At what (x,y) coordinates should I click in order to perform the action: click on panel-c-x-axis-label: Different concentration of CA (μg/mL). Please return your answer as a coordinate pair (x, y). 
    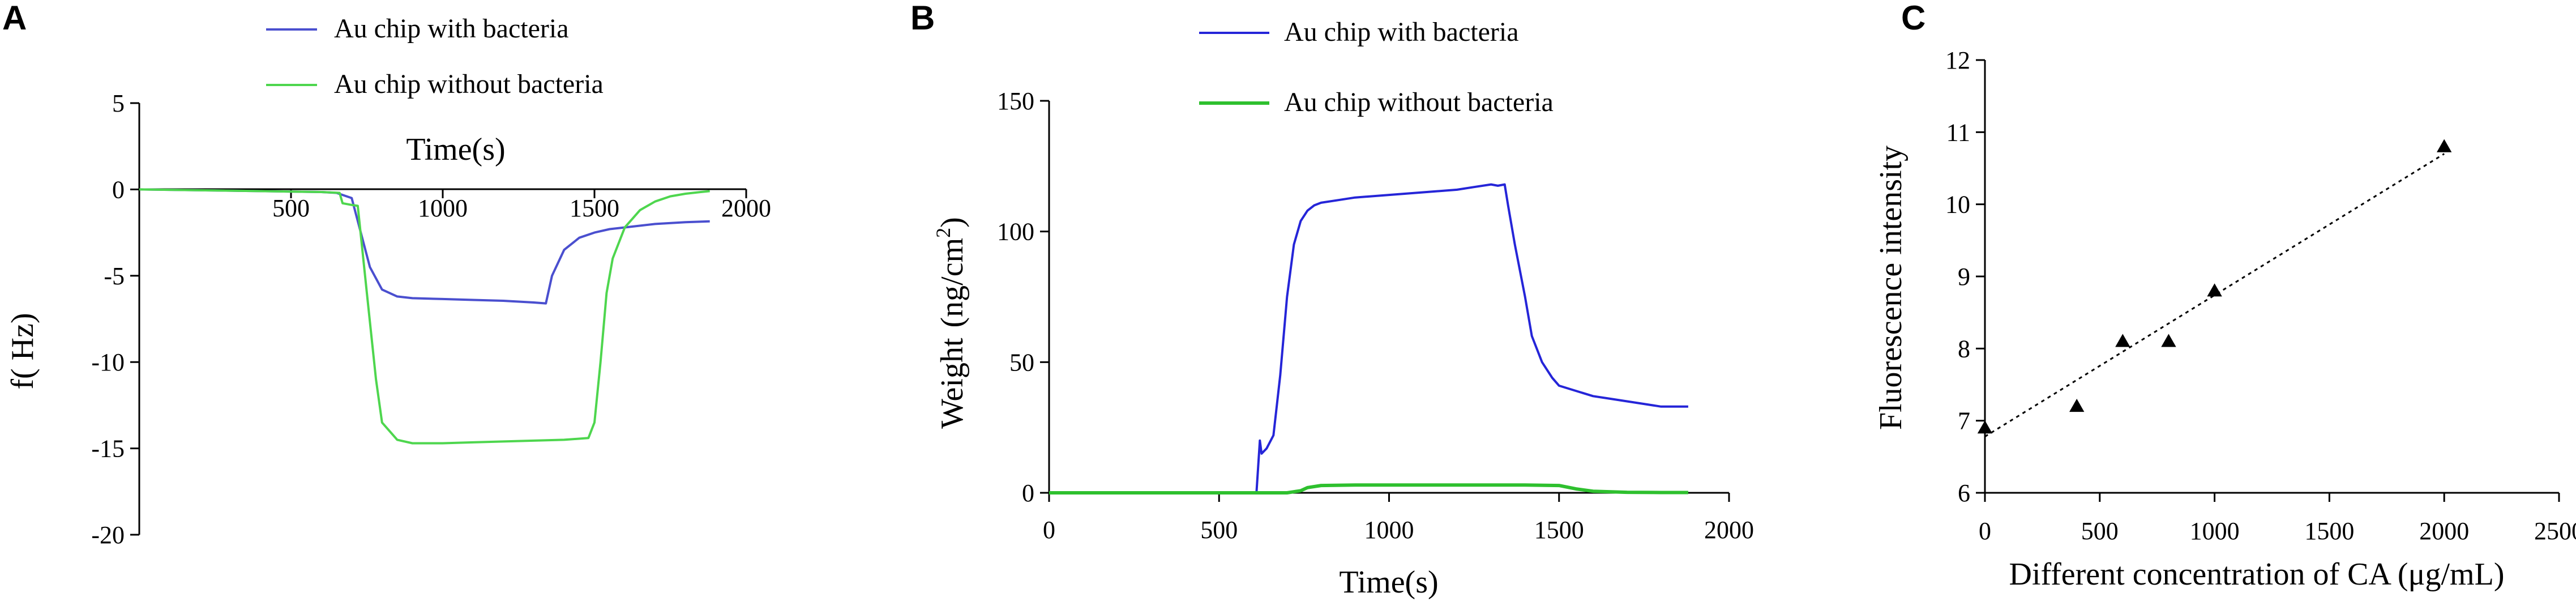
    Looking at the image, I should click on (2257, 574).